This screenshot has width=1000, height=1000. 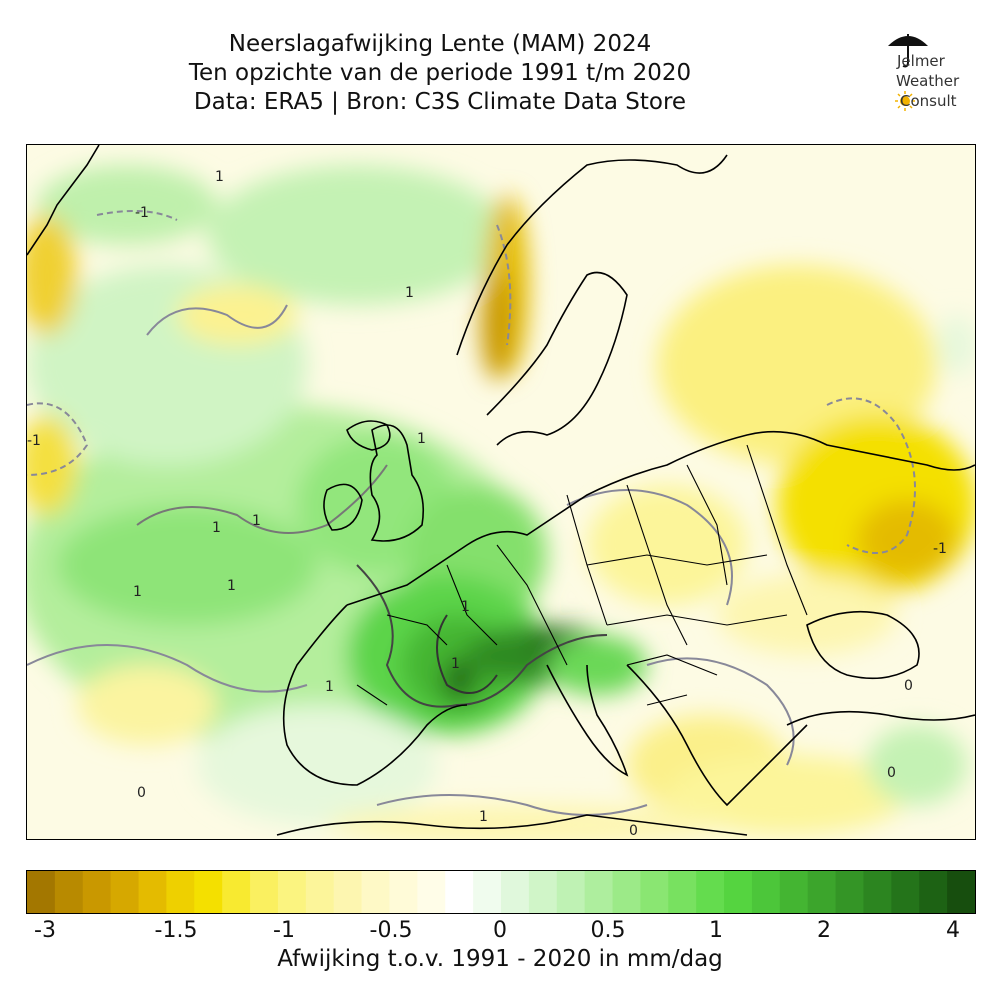 I want to click on colorbar-tick-label: -1.5, so click(x=176, y=930).